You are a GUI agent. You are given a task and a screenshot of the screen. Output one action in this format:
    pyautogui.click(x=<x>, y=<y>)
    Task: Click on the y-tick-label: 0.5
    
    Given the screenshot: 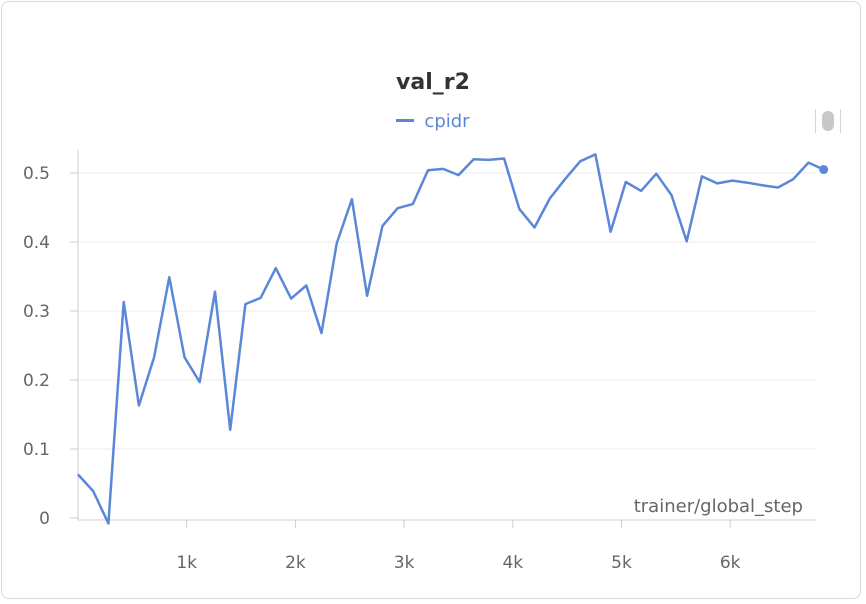 What is the action you would take?
    pyautogui.click(x=36, y=174)
    